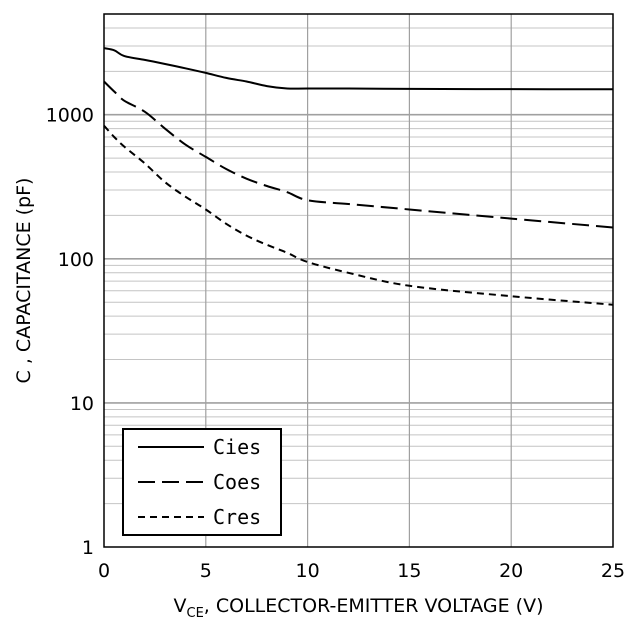 Image resolution: width=631 pixels, height=622 pixels. Describe the element at coordinates (24, 281) in the screenshot. I see `y-axis-title: C , CAPACITANCE (pF)` at that location.